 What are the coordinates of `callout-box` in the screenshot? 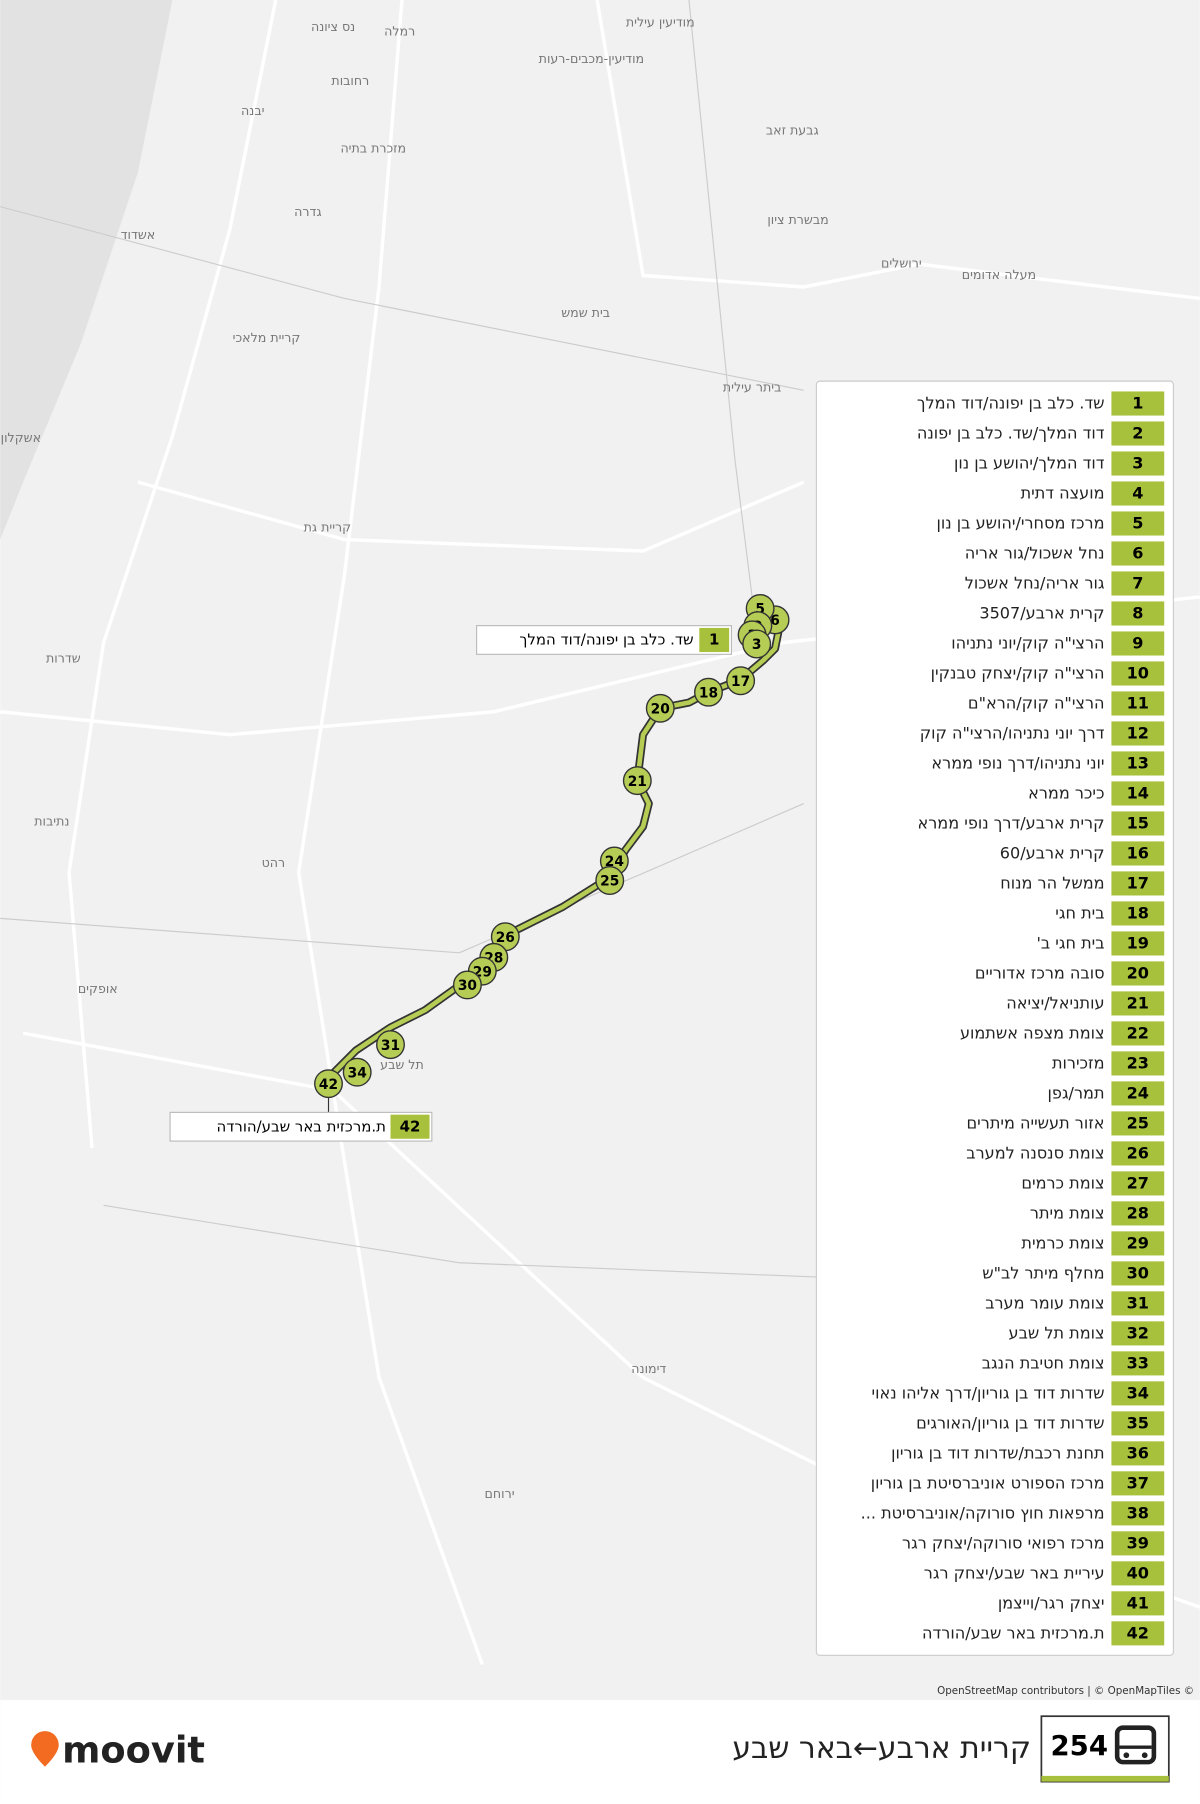 It's located at (301, 1126).